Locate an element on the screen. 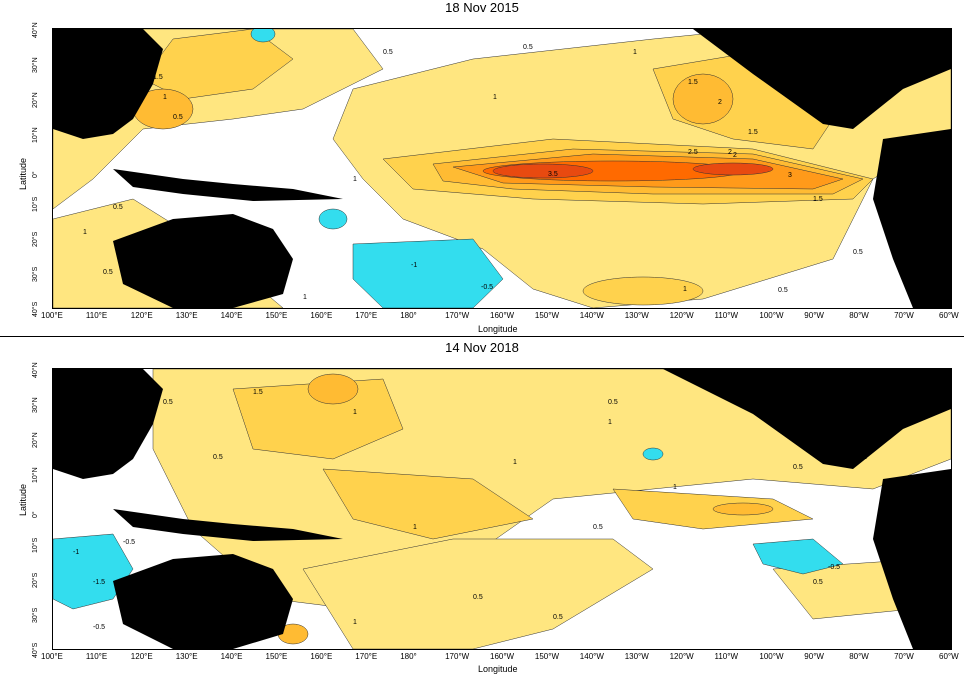 The image size is (964, 675). x-tick-label: 180° is located at coordinates (408, 315).